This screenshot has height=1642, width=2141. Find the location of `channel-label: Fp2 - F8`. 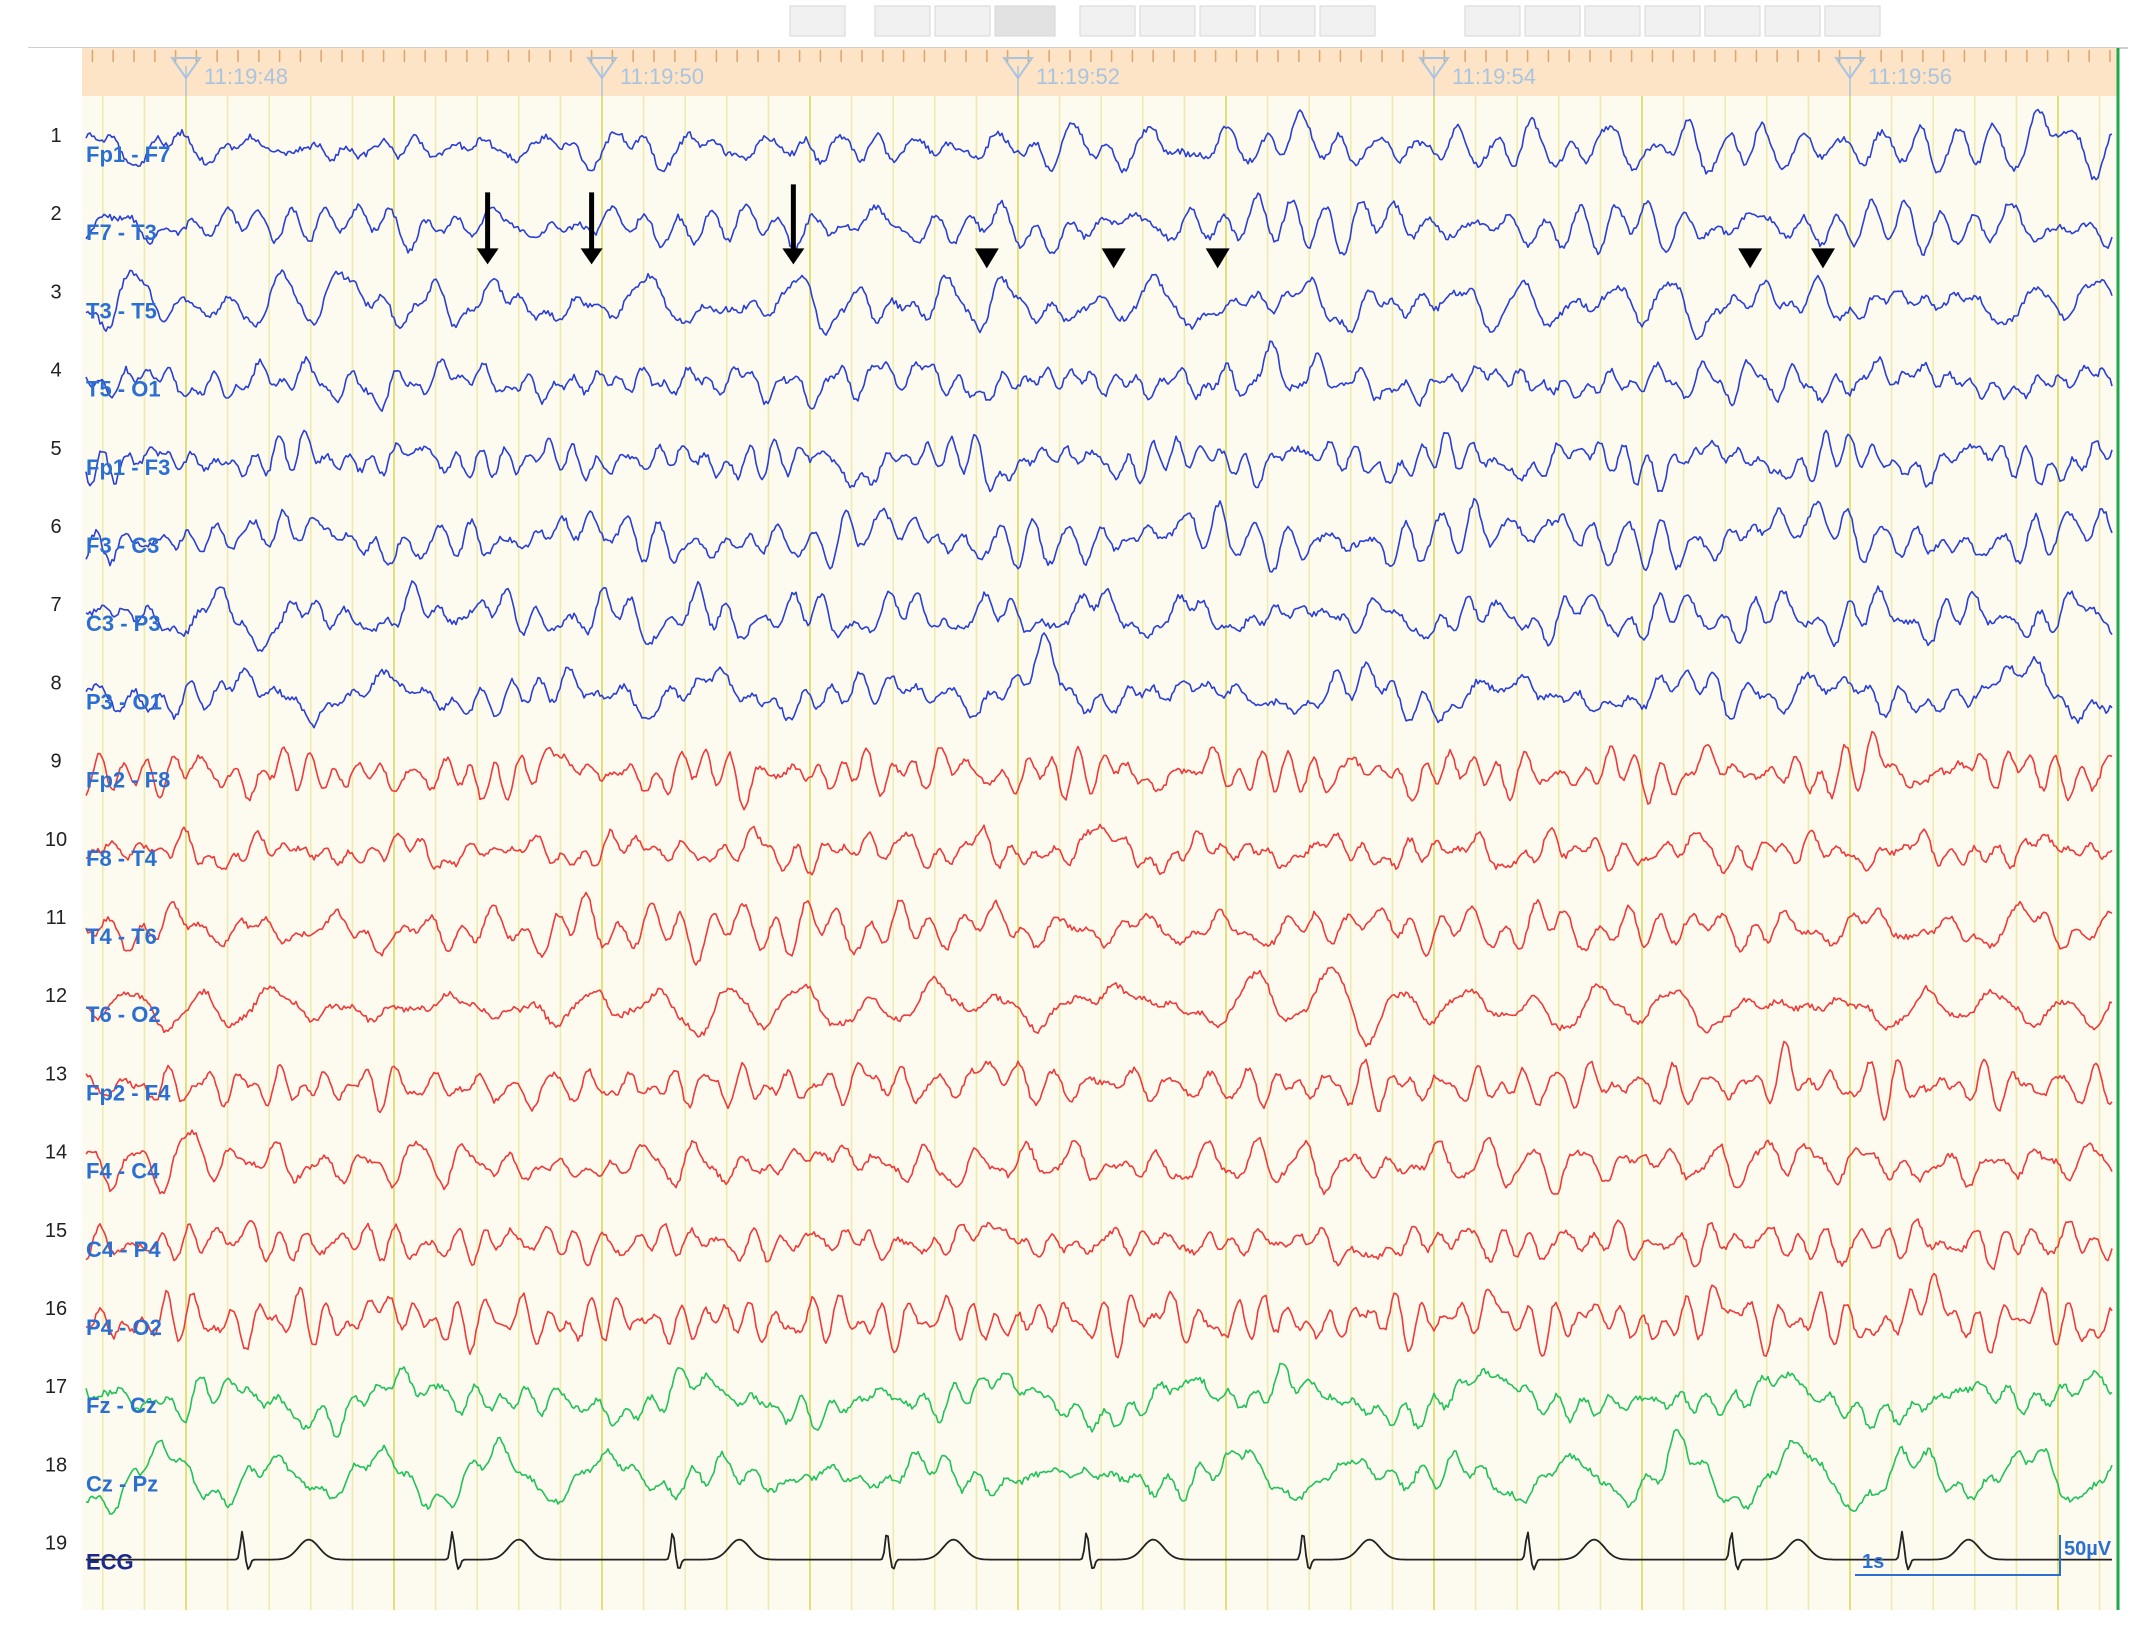

channel-label: Fp2 - F8 is located at coordinates (128, 780).